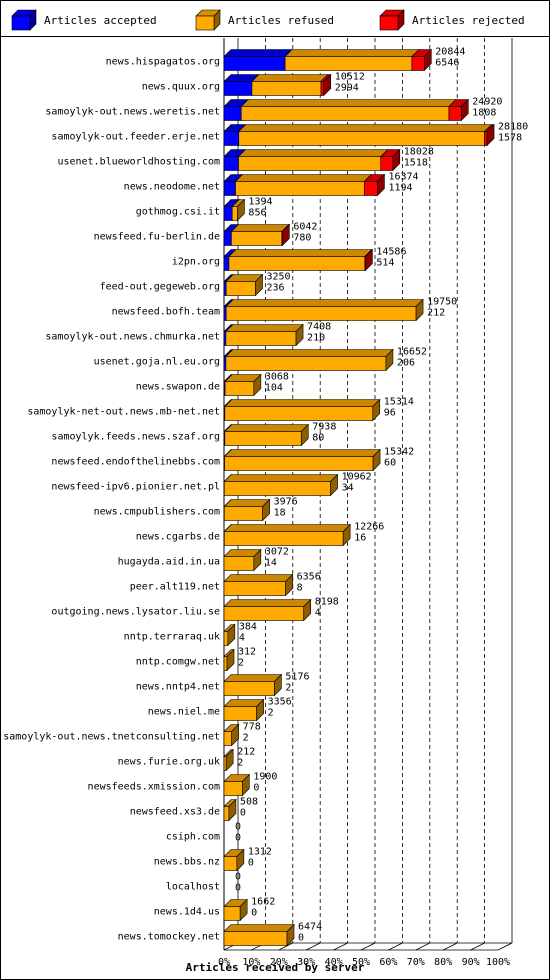  I want to click on value-label-total: 1312, so click(260, 852).